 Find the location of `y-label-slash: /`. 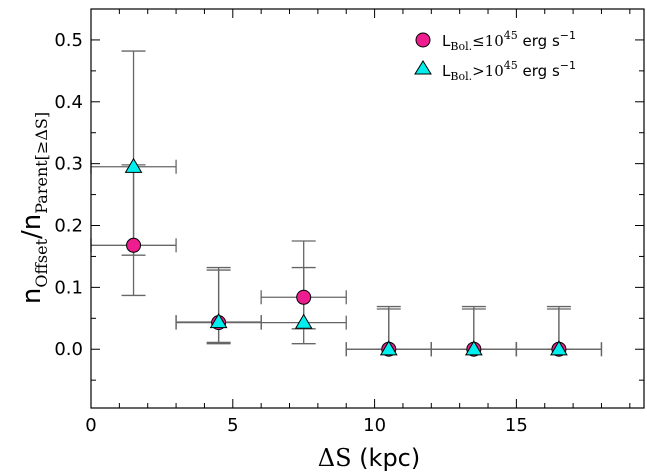

y-label-slash: / is located at coordinates (32, 234).